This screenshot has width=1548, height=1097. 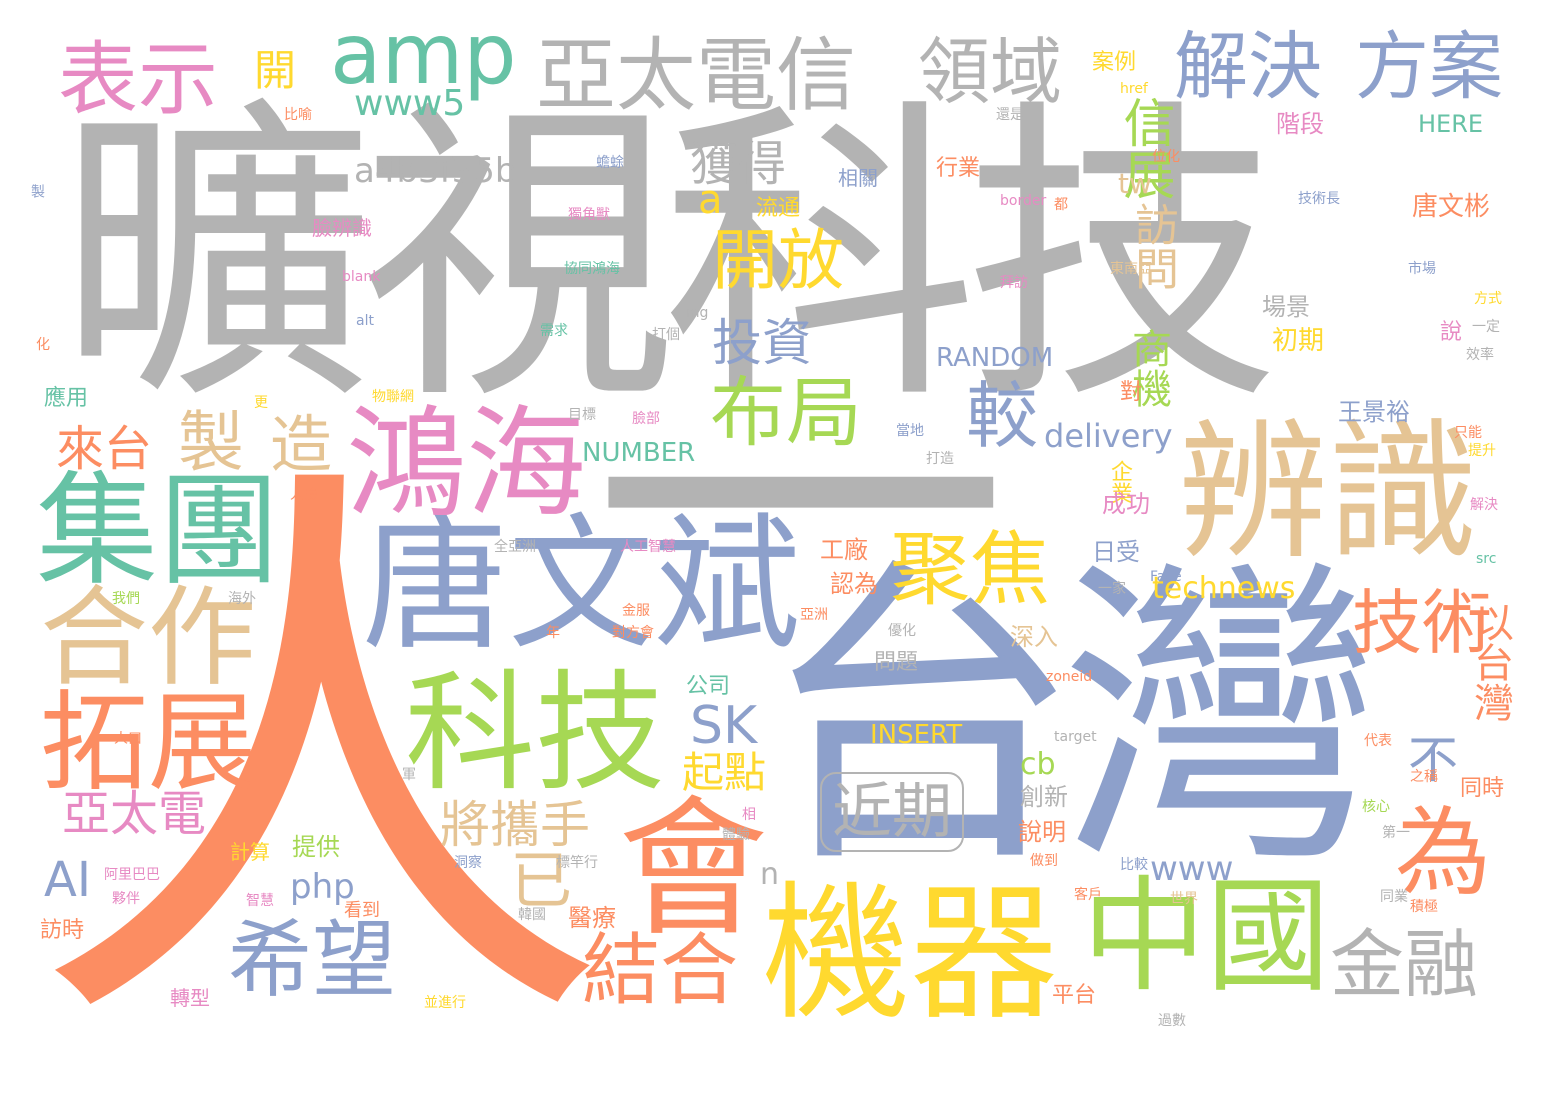 I want to click on word-yi: 一, so click(x=800, y=509).